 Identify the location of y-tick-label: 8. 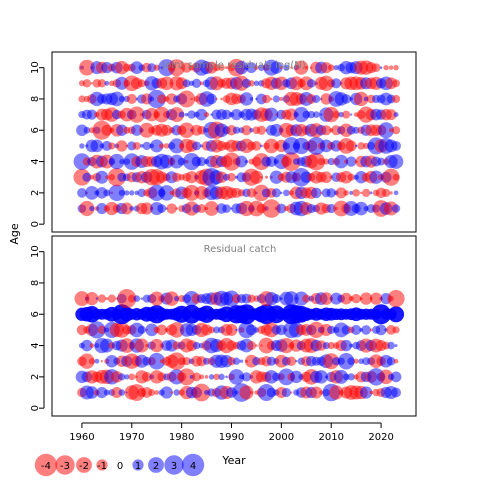
(35, 283).